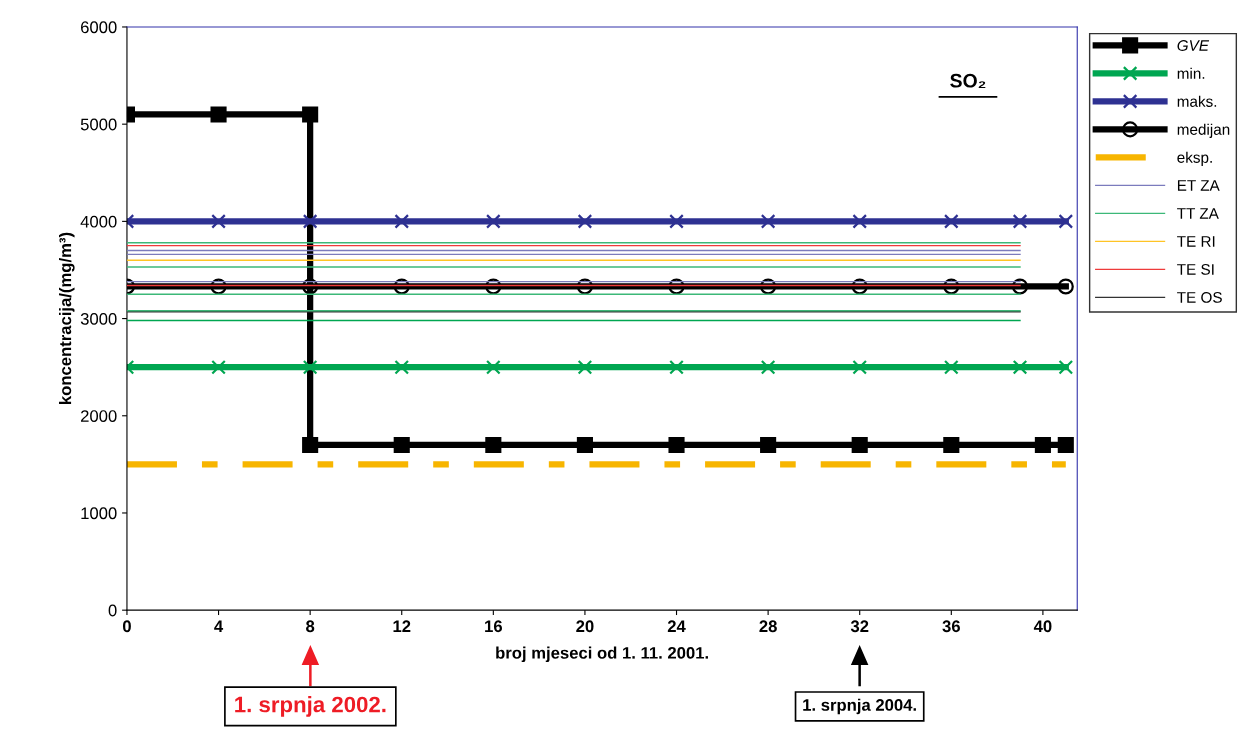 This screenshot has width=1257, height=729. What do you see at coordinates (402, 626) in the screenshot?
I see `x-tick-label: 12` at bounding box center [402, 626].